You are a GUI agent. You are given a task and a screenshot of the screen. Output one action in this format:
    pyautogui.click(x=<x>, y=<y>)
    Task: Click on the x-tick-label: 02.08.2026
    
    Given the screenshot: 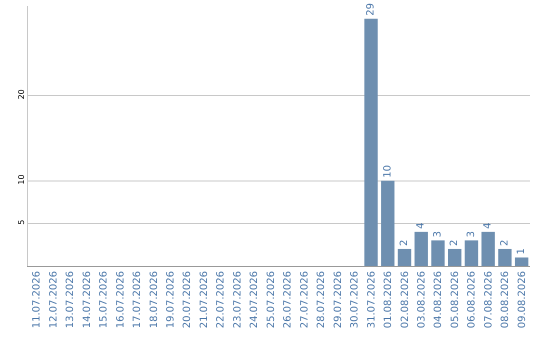 What is the action you would take?
    pyautogui.click(x=405, y=299)
    